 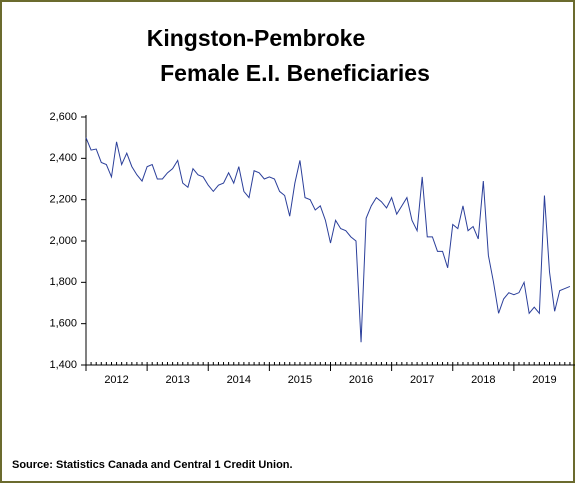 What do you see at coordinates (63, 117) in the screenshot?
I see `y-tick-label: 2,600` at bounding box center [63, 117].